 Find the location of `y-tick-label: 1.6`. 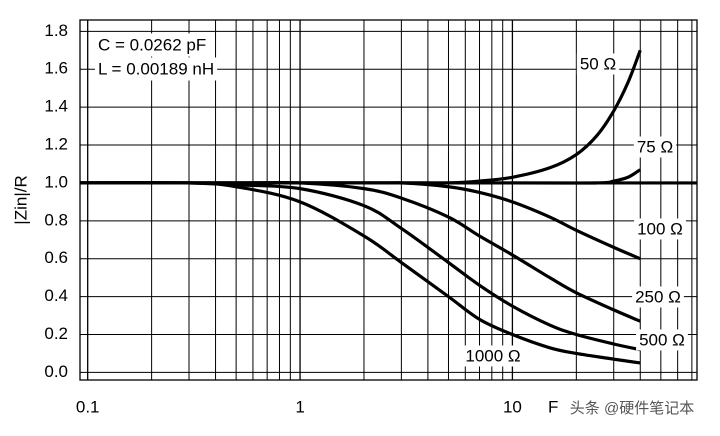

y-tick-label: 1.6 is located at coordinates (56, 68).